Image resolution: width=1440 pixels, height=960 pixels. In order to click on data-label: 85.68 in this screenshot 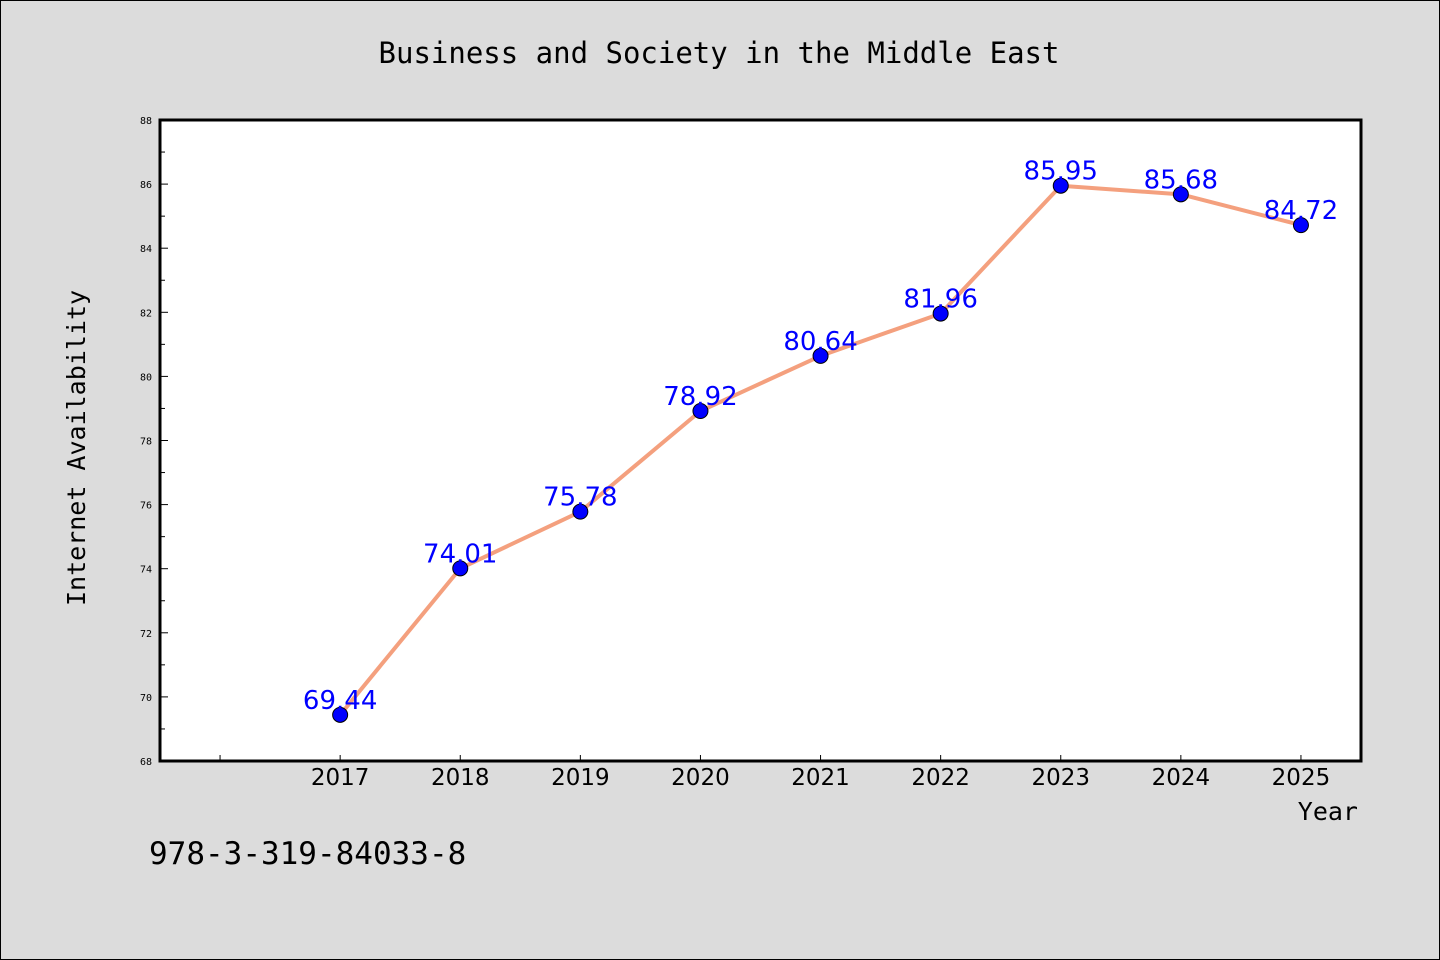, I will do `click(1181, 180)`.